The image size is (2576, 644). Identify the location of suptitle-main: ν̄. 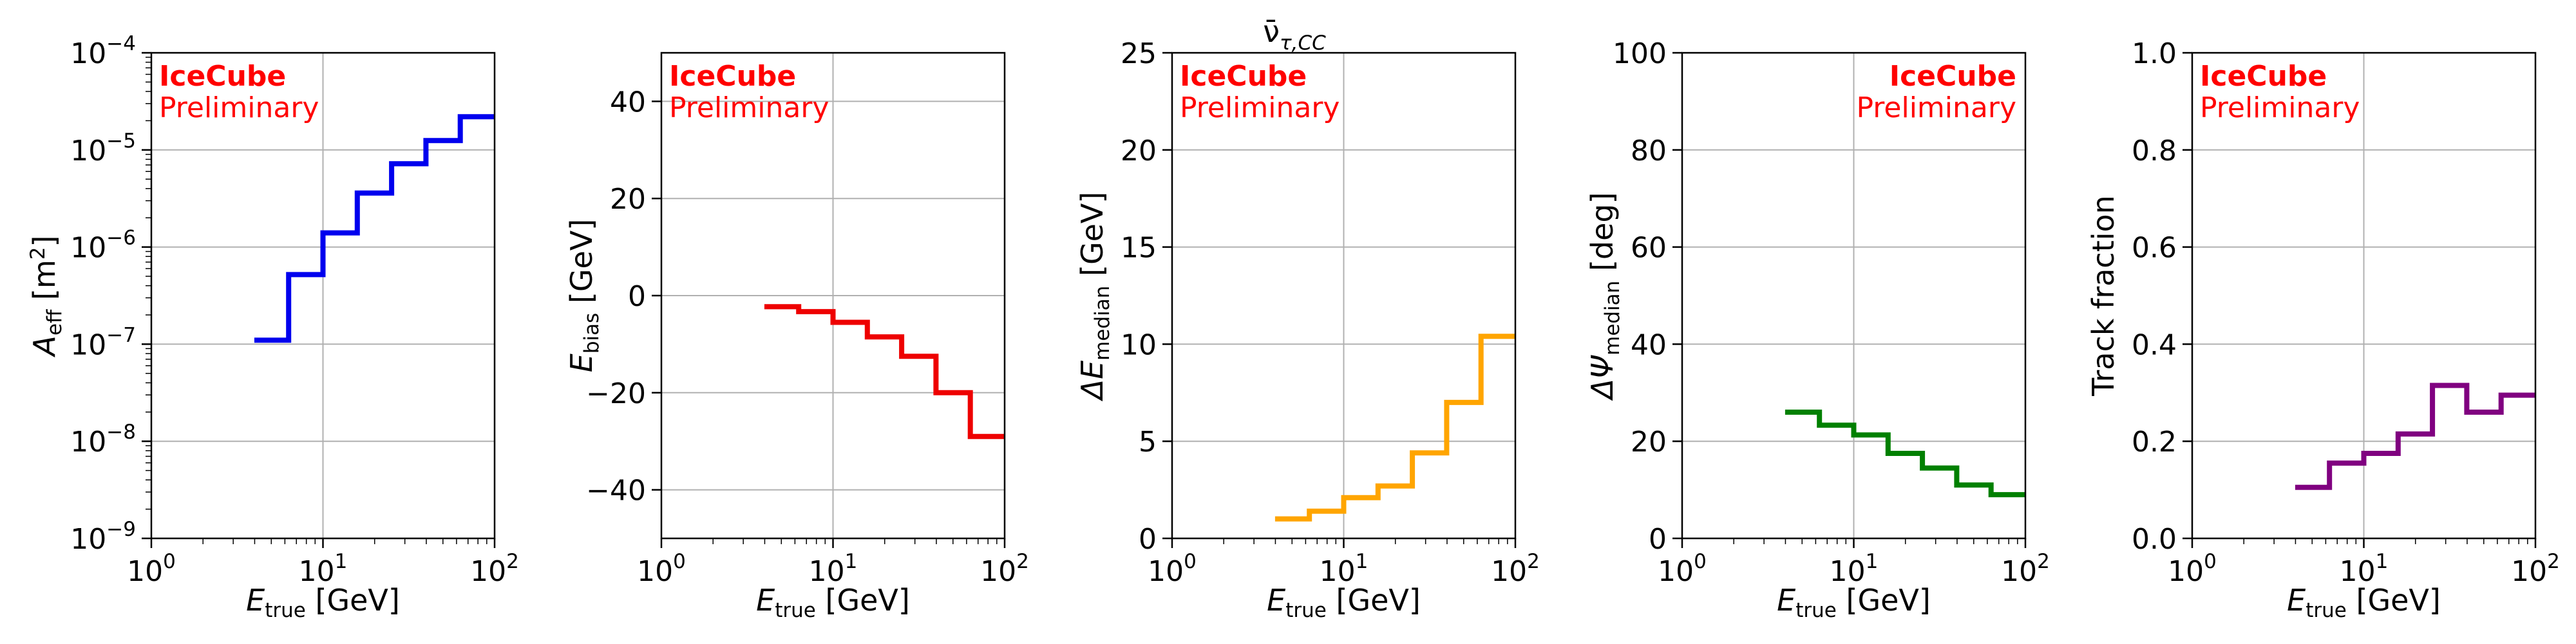
(1271, 32).